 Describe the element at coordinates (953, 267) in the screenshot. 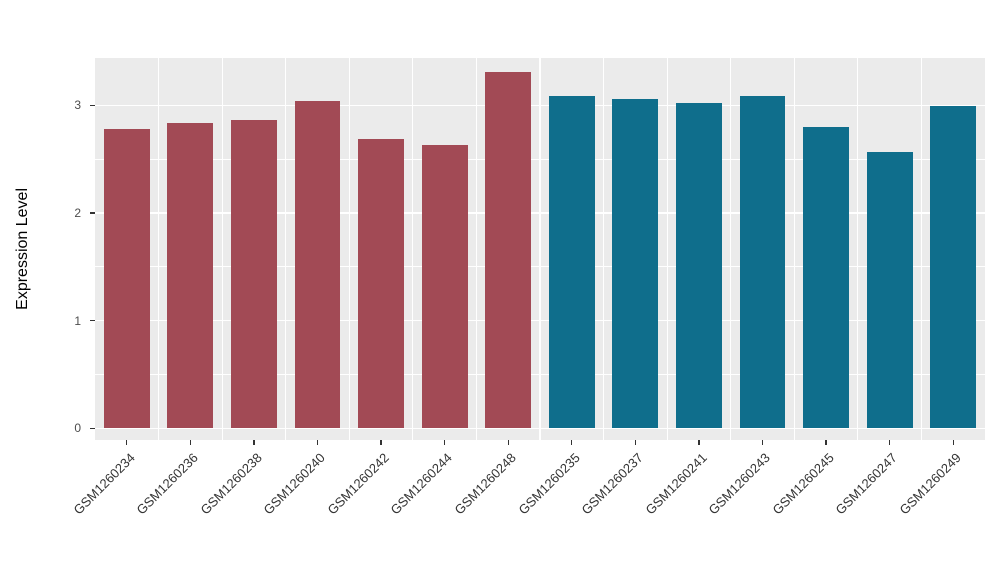

I see `bar-GSM1260249` at that location.